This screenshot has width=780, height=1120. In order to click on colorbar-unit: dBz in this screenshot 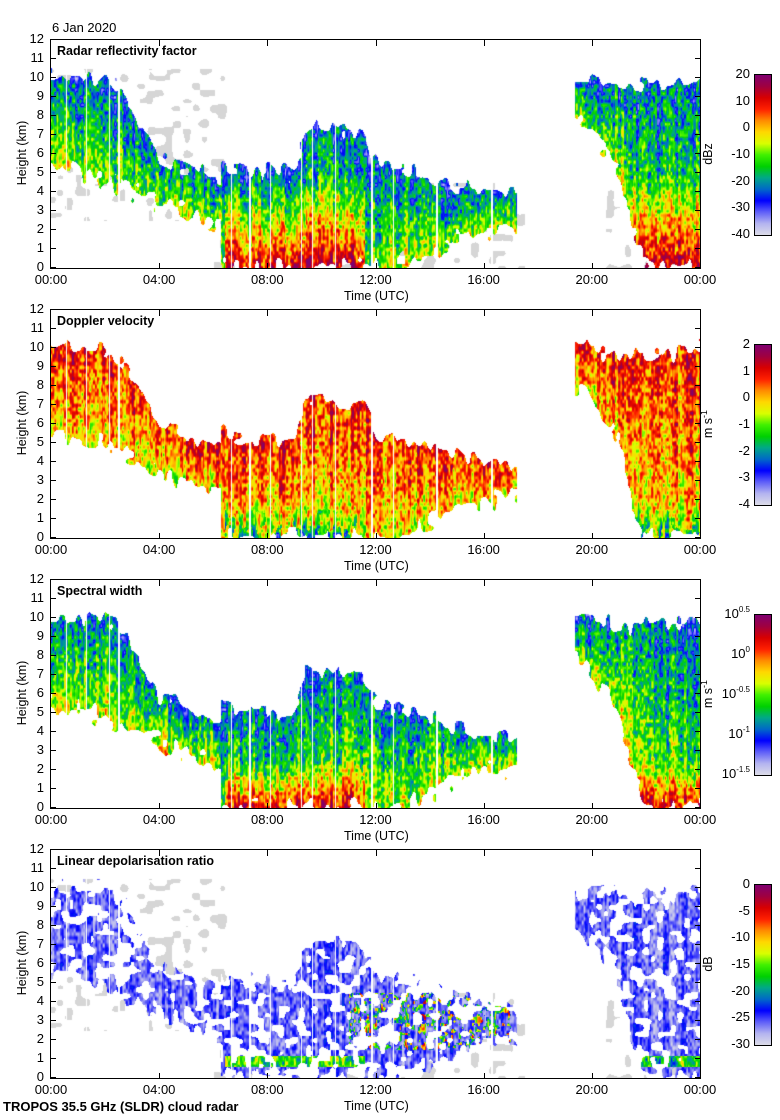, I will do `click(708, 154)`.